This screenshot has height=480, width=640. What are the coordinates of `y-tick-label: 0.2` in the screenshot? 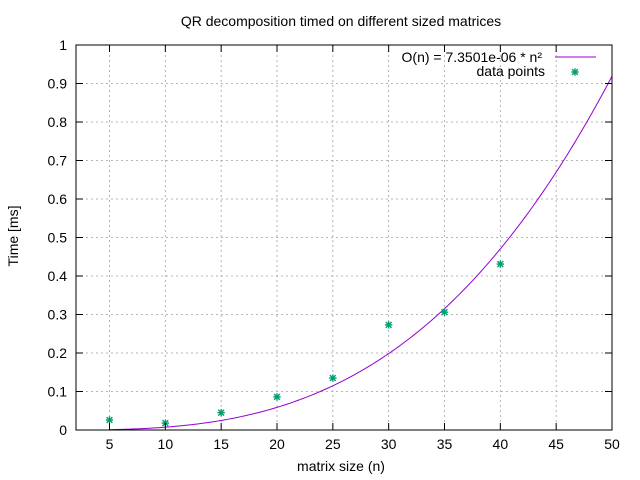 It's located at (58, 353).